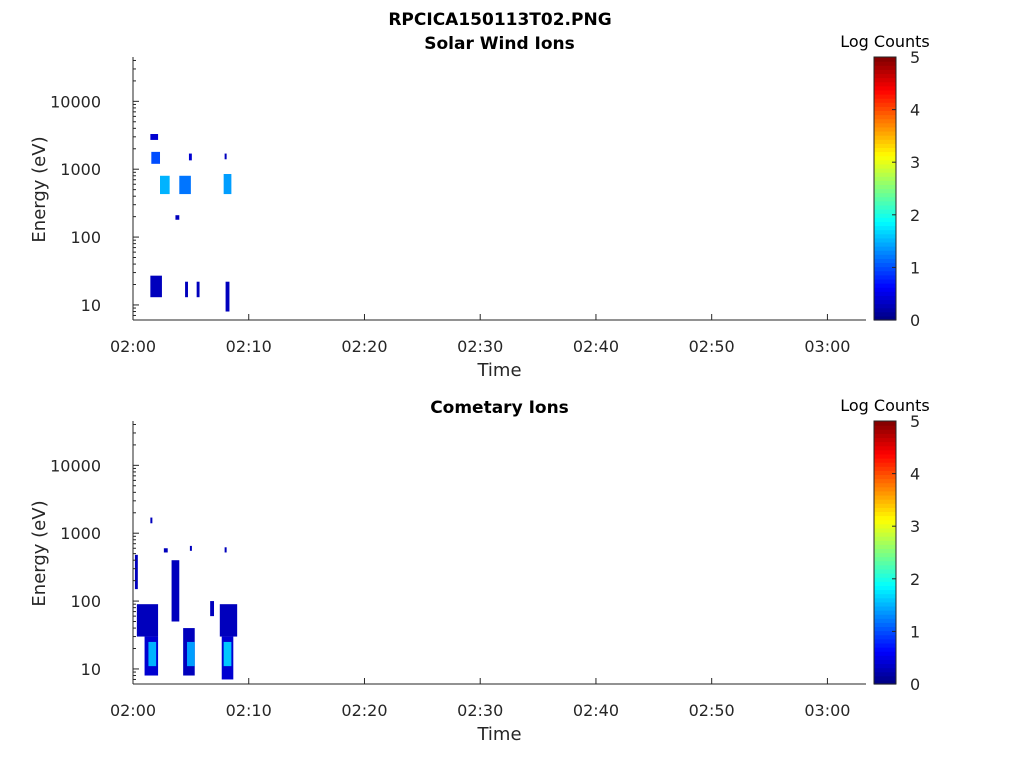 Image resolution: width=1024 pixels, height=772 pixels. What do you see at coordinates (133, 346) in the screenshot?
I see `x-tick-label: 02:00` at bounding box center [133, 346].